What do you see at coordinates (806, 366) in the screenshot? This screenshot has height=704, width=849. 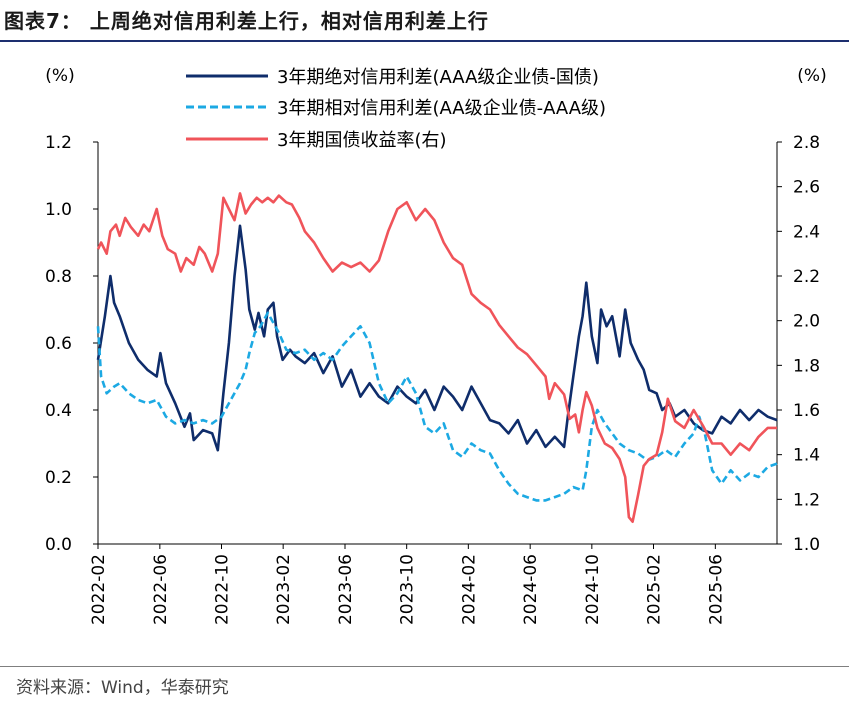 I see `y-right-tick-label: 1.8` at bounding box center [806, 366].